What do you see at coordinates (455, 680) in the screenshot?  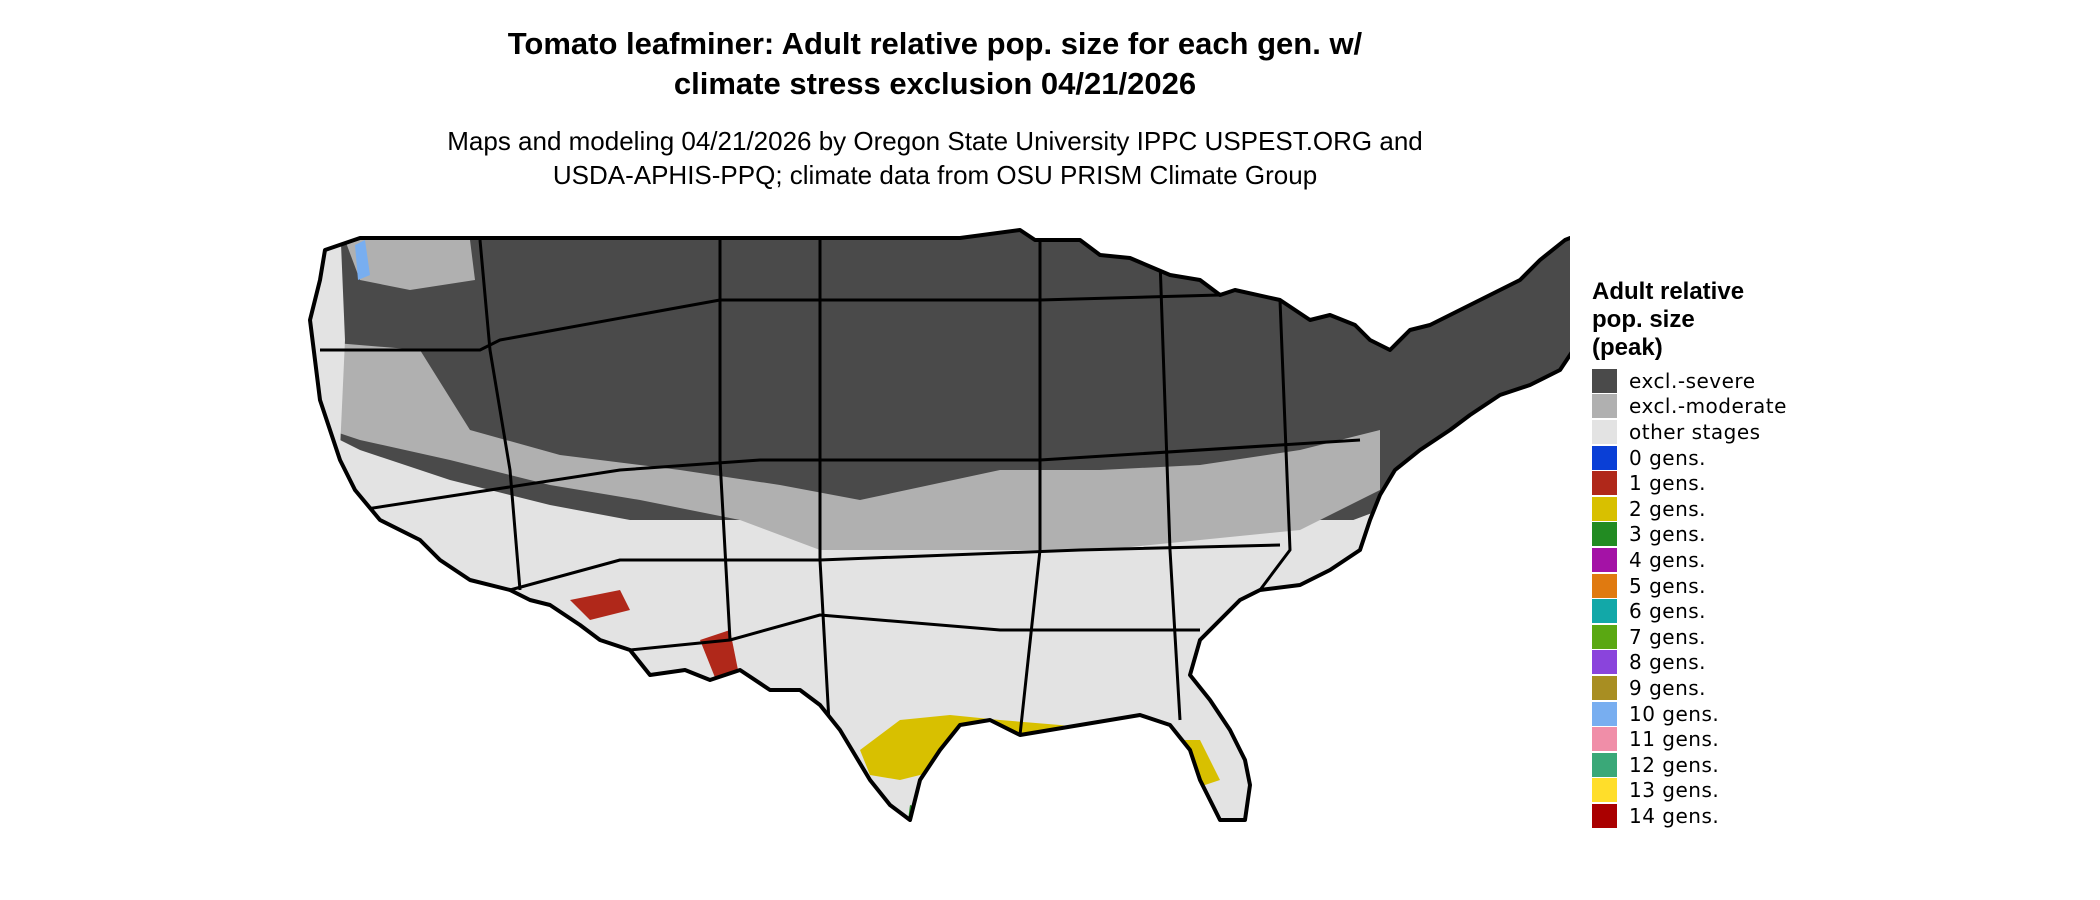 I see `zone-southwest-2-gens` at bounding box center [455, 680].